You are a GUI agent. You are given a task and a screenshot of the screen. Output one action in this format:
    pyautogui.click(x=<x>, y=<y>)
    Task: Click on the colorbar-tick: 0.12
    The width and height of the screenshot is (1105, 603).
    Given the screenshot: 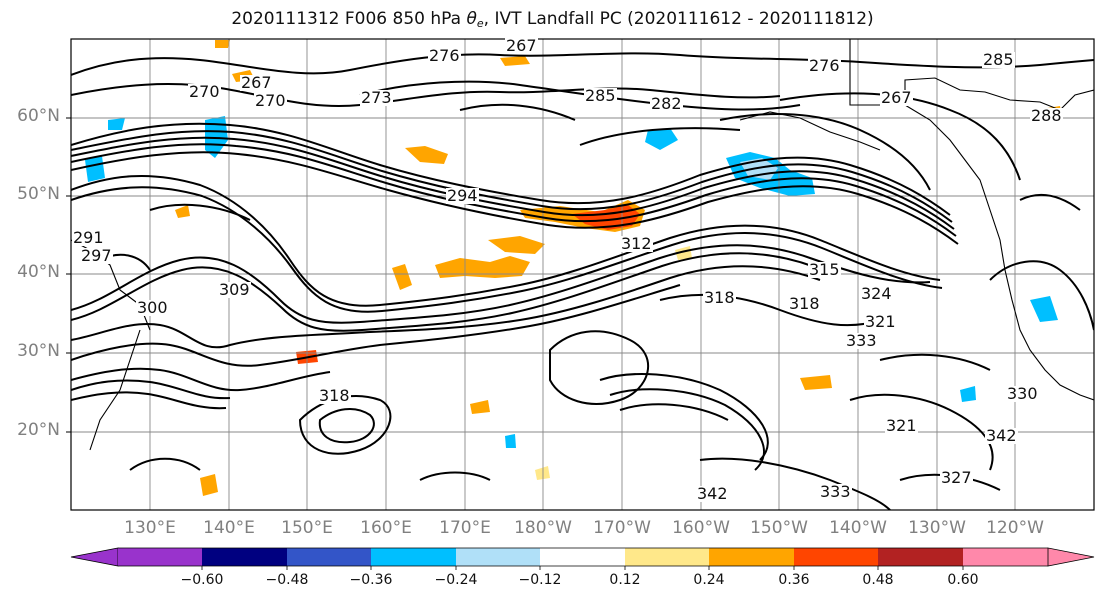 What is the action you would take?
    pyautogui.click(x=625, y=580)
    